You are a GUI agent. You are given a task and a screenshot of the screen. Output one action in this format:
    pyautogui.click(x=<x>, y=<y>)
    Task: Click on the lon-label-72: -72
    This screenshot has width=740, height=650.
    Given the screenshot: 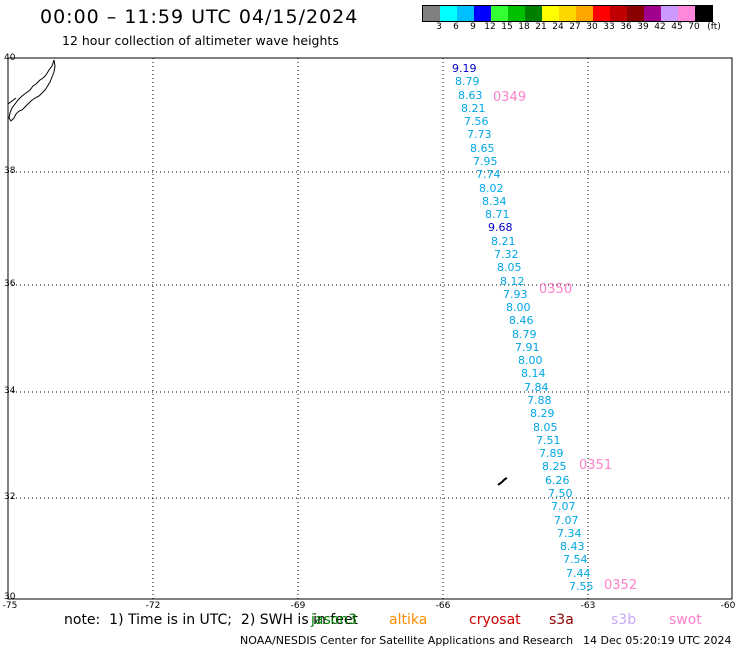 What is the action you would take?
    pyautogui.click(x=153, y=606)
    